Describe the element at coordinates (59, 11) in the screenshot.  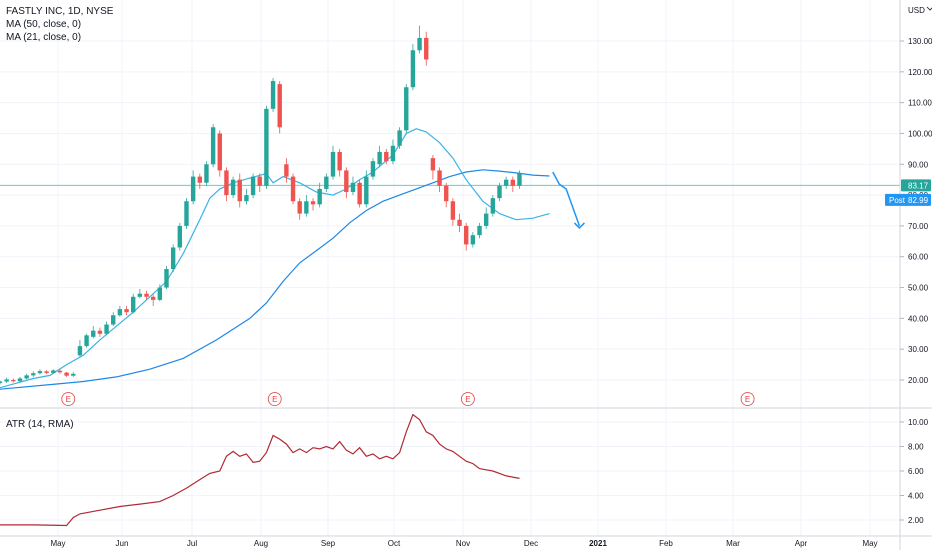
I see `symbol-title: FASTLY INC, 1D, NYSE` at that location.